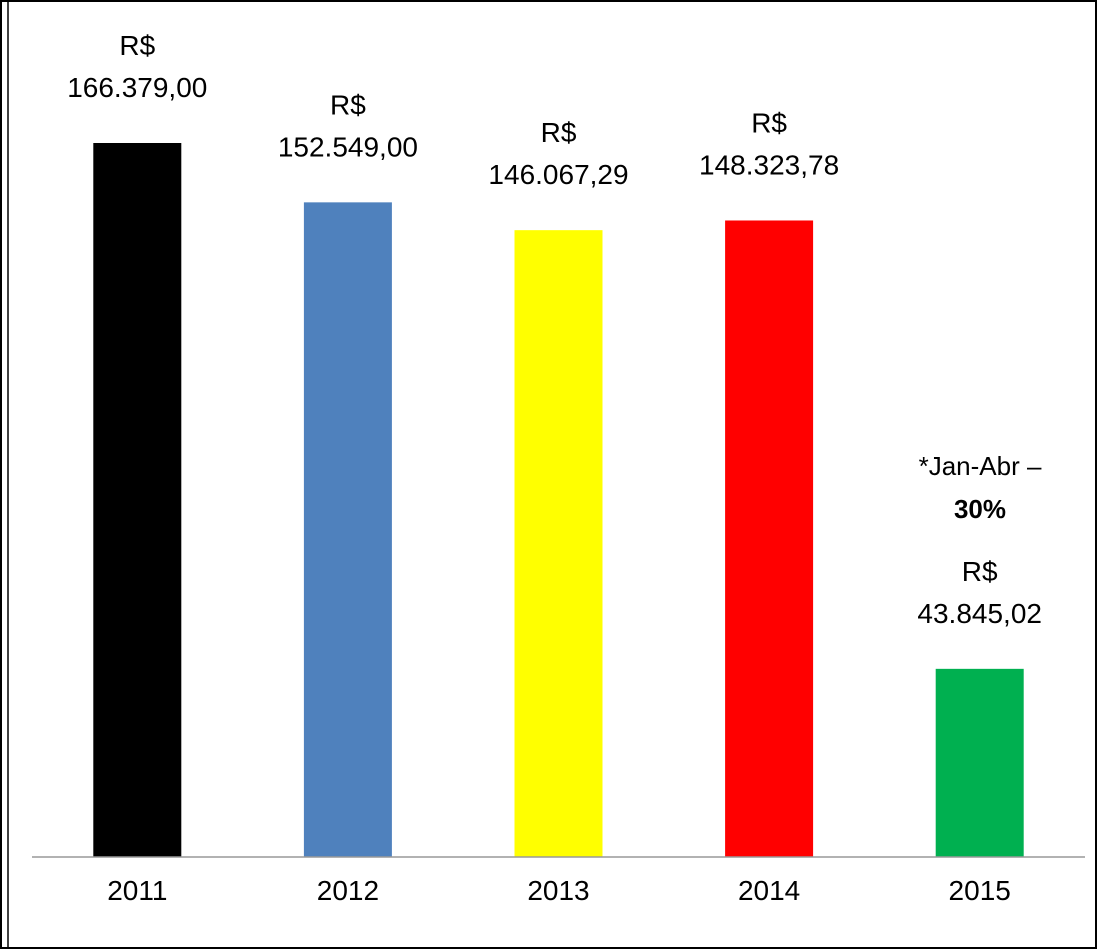  Describe the element at coordinates (979, 592) in the screenshot. I see `data-label: R$ 43.845,02` at that location.